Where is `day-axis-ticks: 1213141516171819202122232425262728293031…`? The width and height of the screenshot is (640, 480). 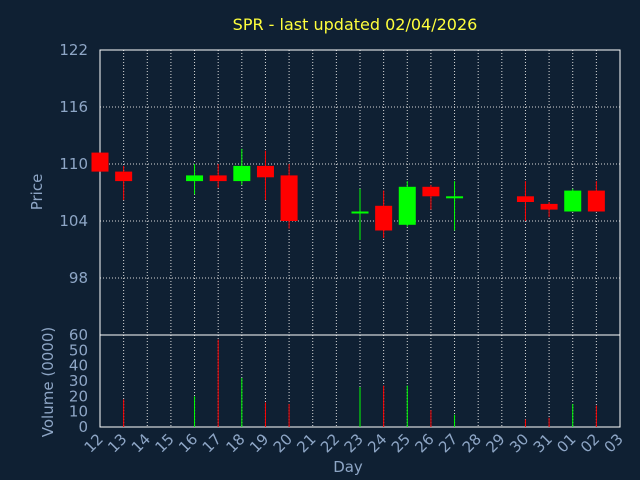 day-axis-ticks: 1213141516171819202122232425262728293031… is located at coordinates (354, 443).